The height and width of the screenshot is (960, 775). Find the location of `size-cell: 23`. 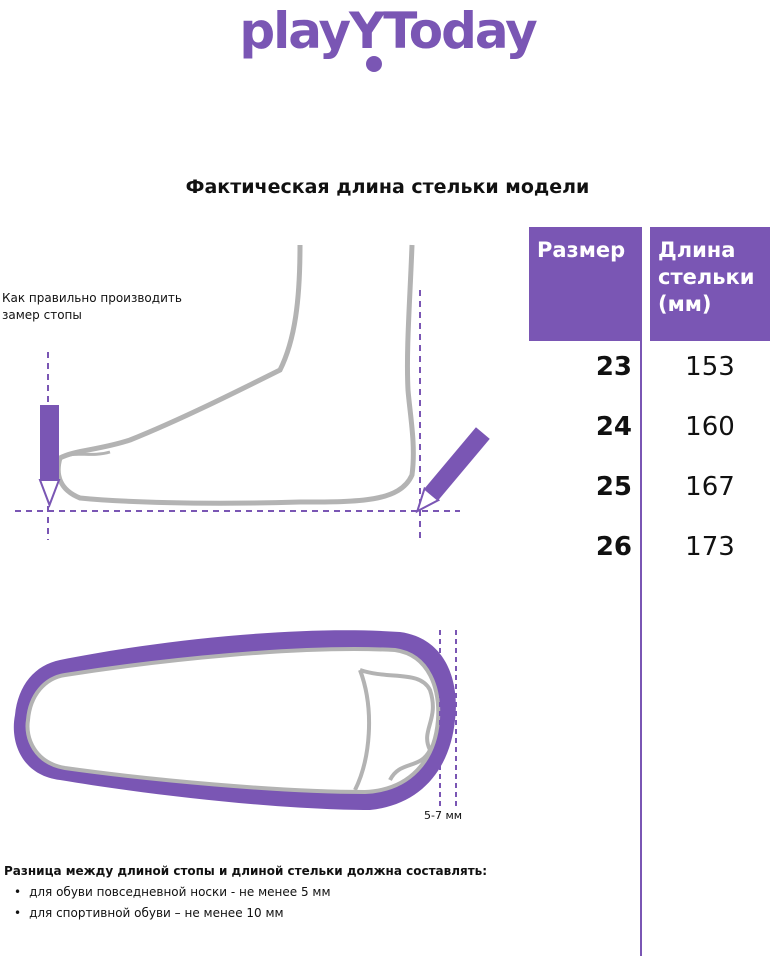

size-cell: 23 is located at coordinates (613, 367).